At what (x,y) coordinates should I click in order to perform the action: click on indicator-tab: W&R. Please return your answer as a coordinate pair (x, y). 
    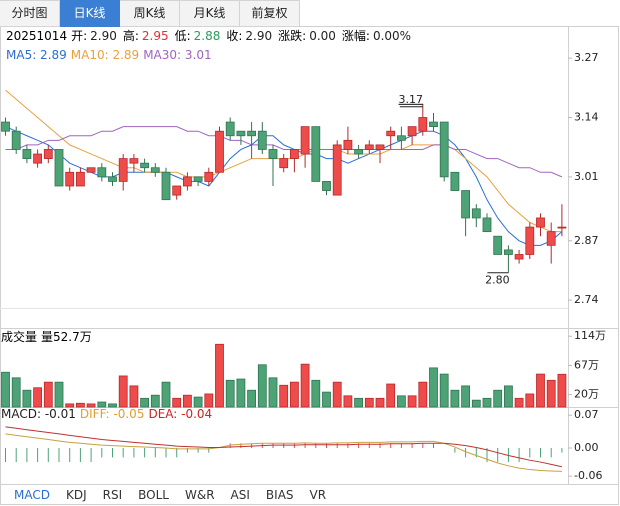
    Looking at the image, I should click on (199, 495).